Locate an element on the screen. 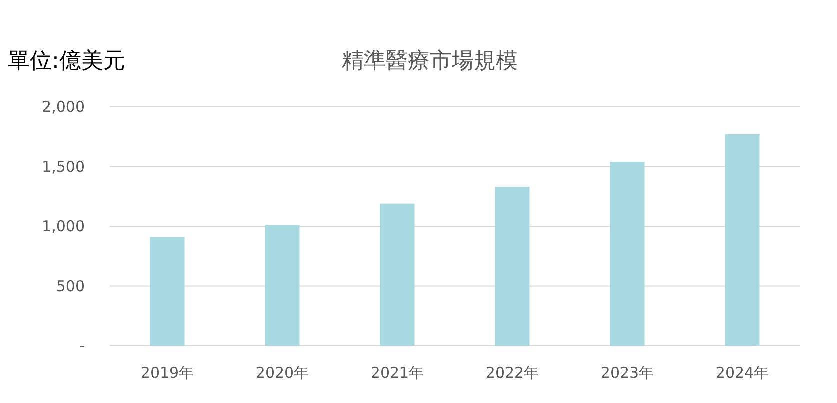 The height and width of the screenshot is (403, 837). x-tick-label: 2022年 is located at coordinates (513, 373).